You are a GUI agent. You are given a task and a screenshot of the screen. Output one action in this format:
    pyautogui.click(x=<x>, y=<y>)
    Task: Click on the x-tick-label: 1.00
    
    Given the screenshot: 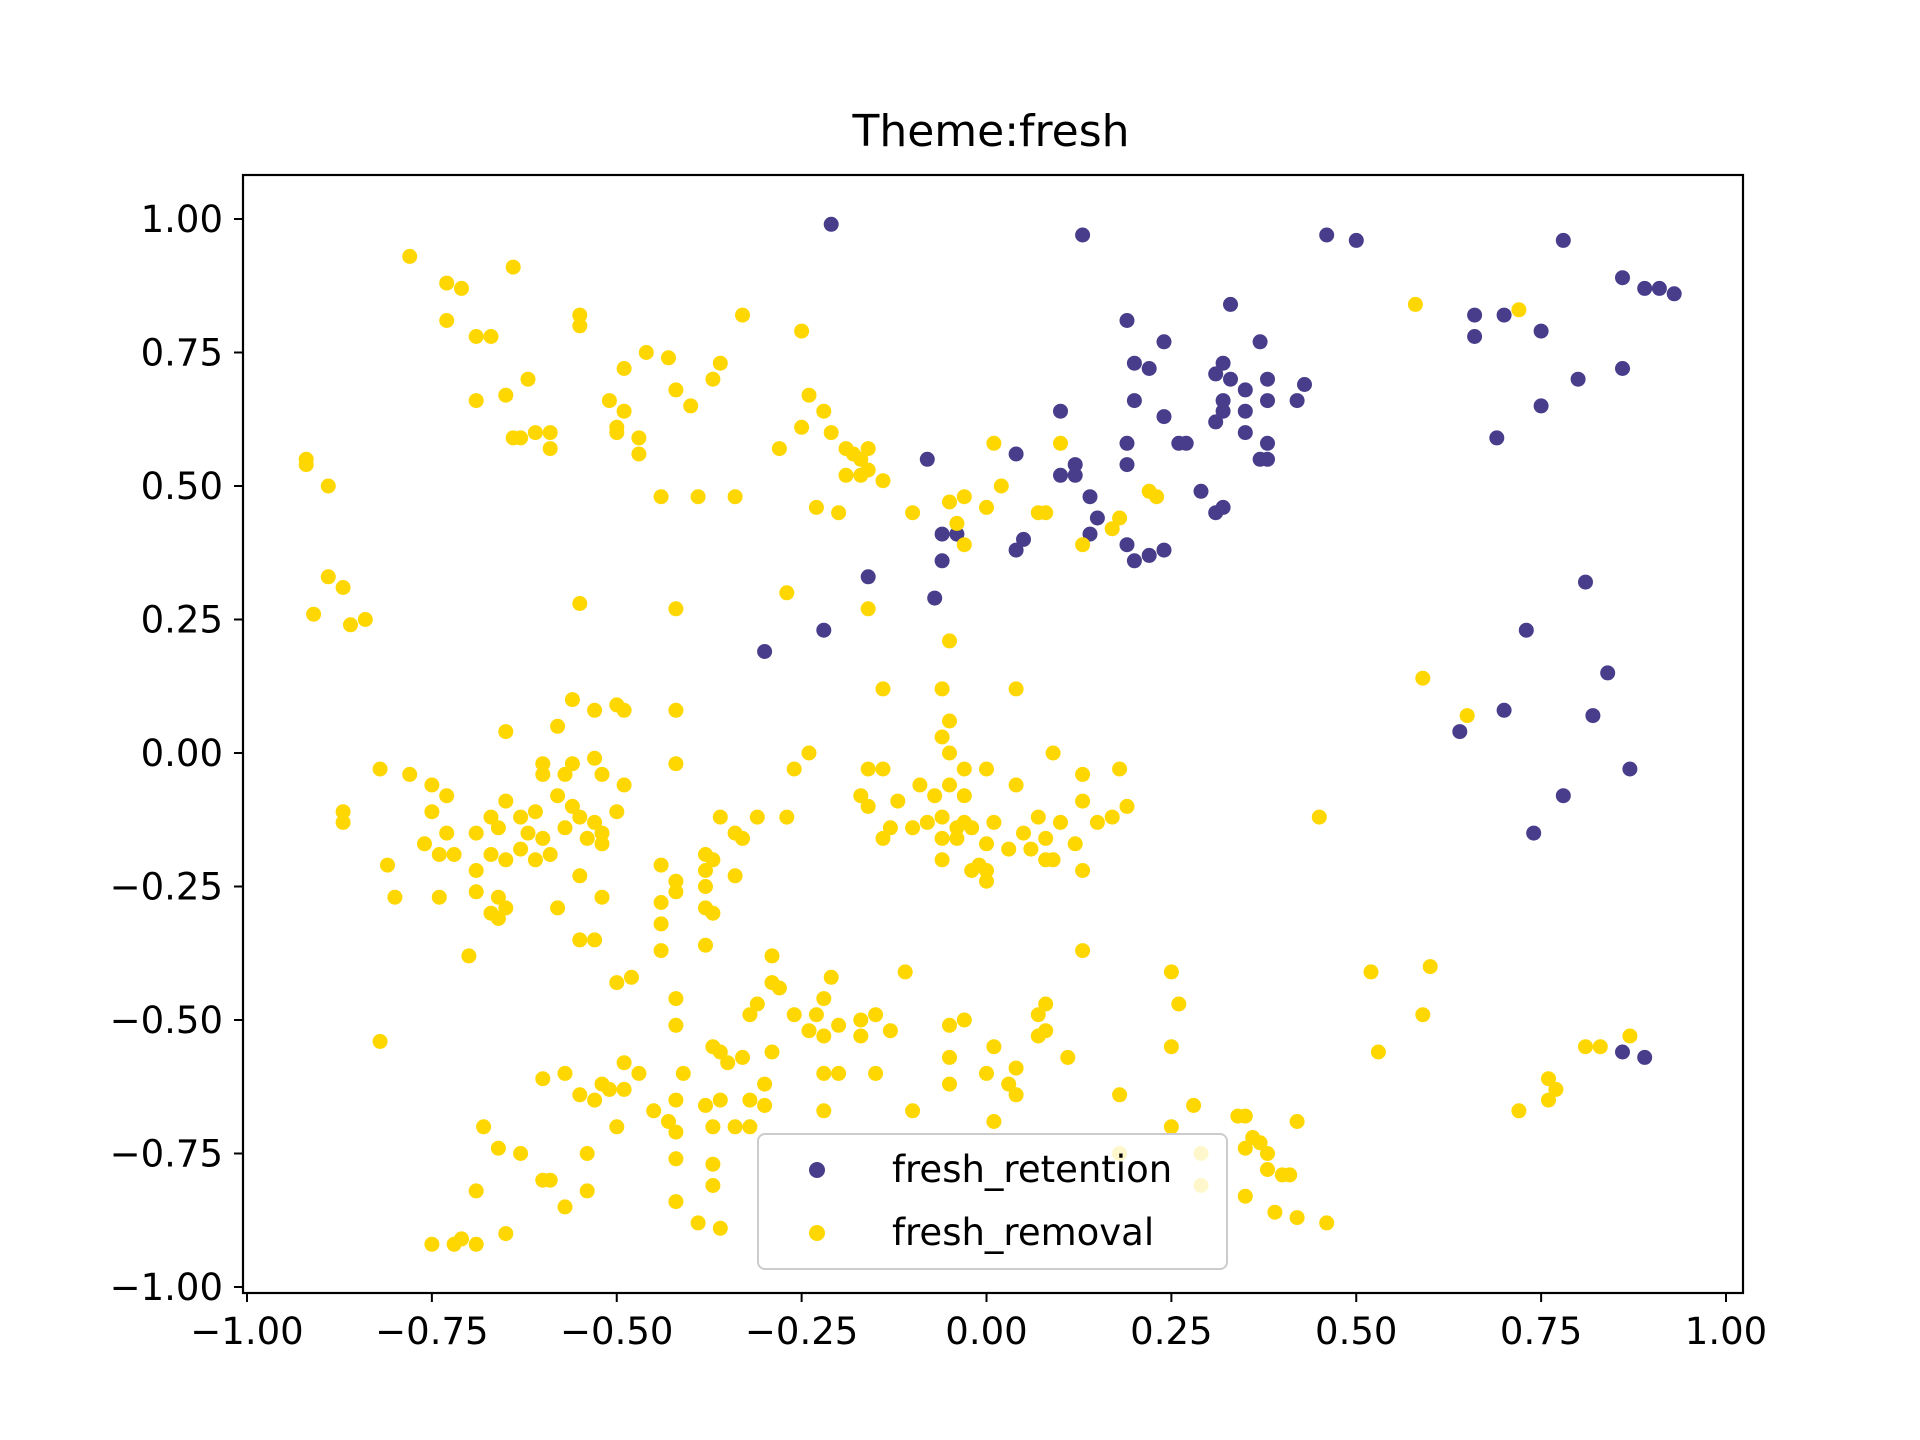 What is the action you would take?
    pyautogui.click(x=1726, y=1331)
    